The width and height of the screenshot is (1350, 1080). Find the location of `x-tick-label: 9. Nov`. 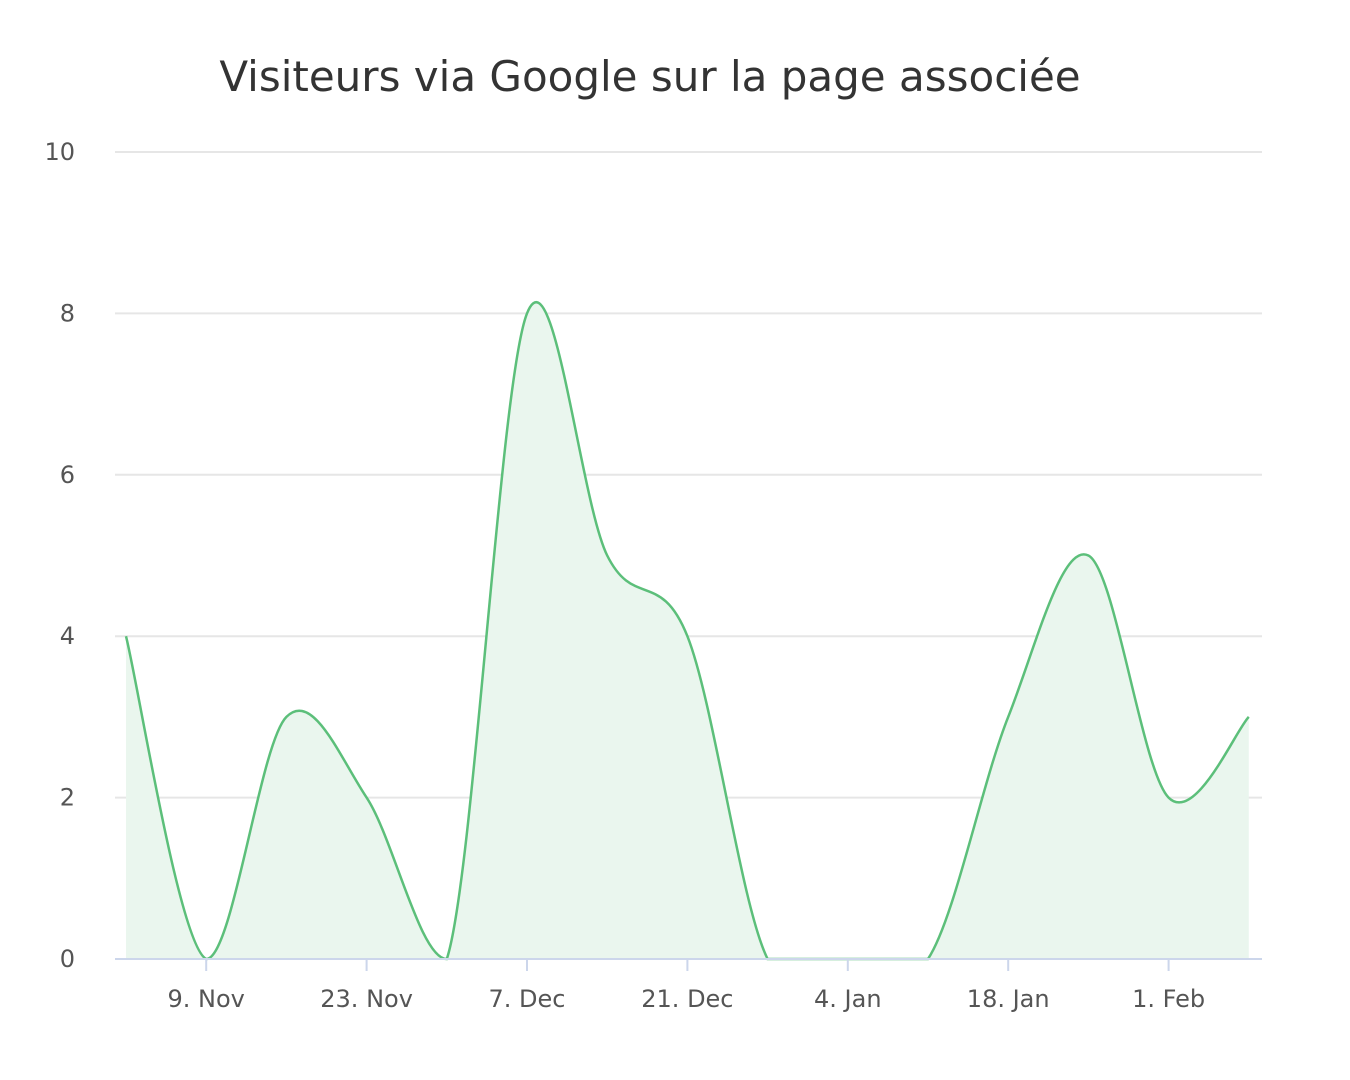

x-tick-label: 9. Nov is located at coordinates (206, 999).